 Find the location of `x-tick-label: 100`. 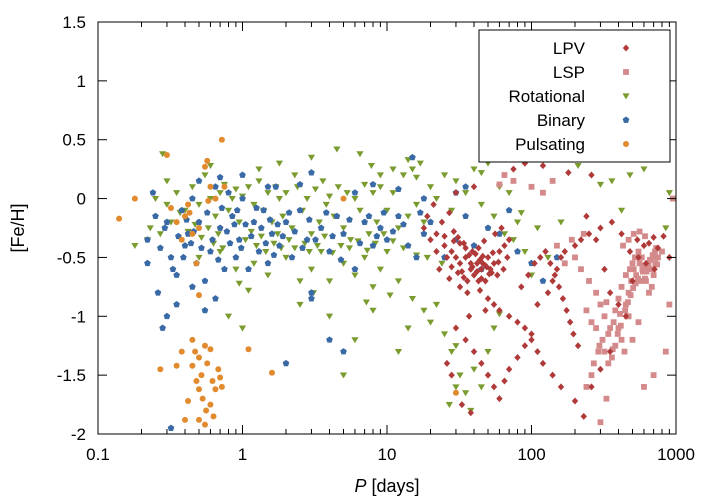

x-tick-label: 100 is located at coordinates (531, 454).